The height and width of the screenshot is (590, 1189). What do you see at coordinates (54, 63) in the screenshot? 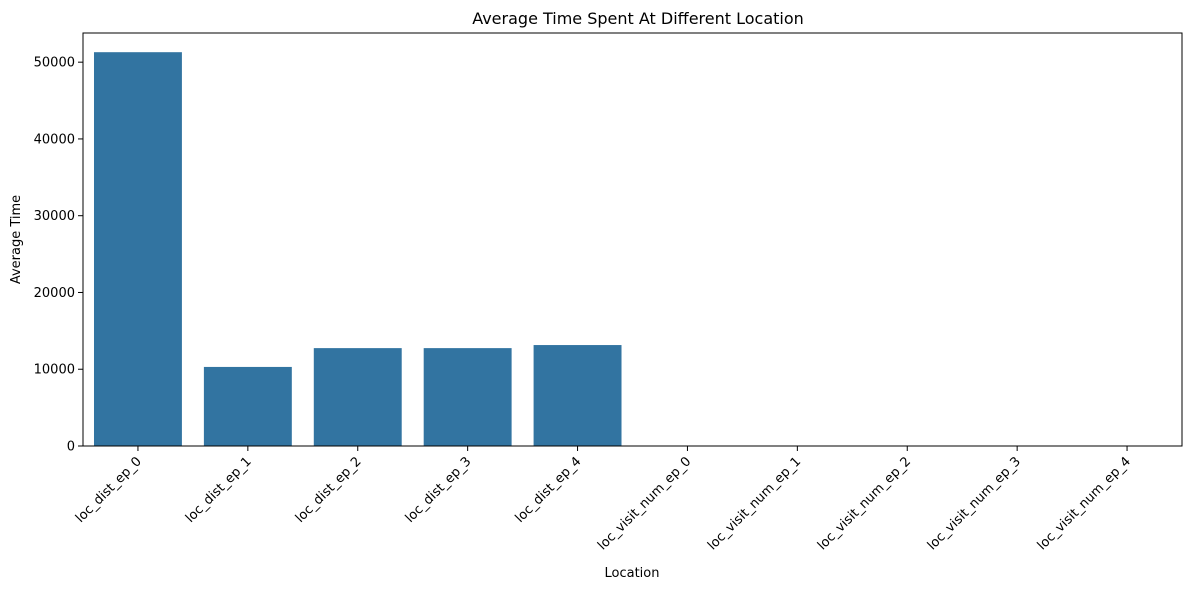
I see `y-tick-label: 50000` at bounding box center [54, 63].